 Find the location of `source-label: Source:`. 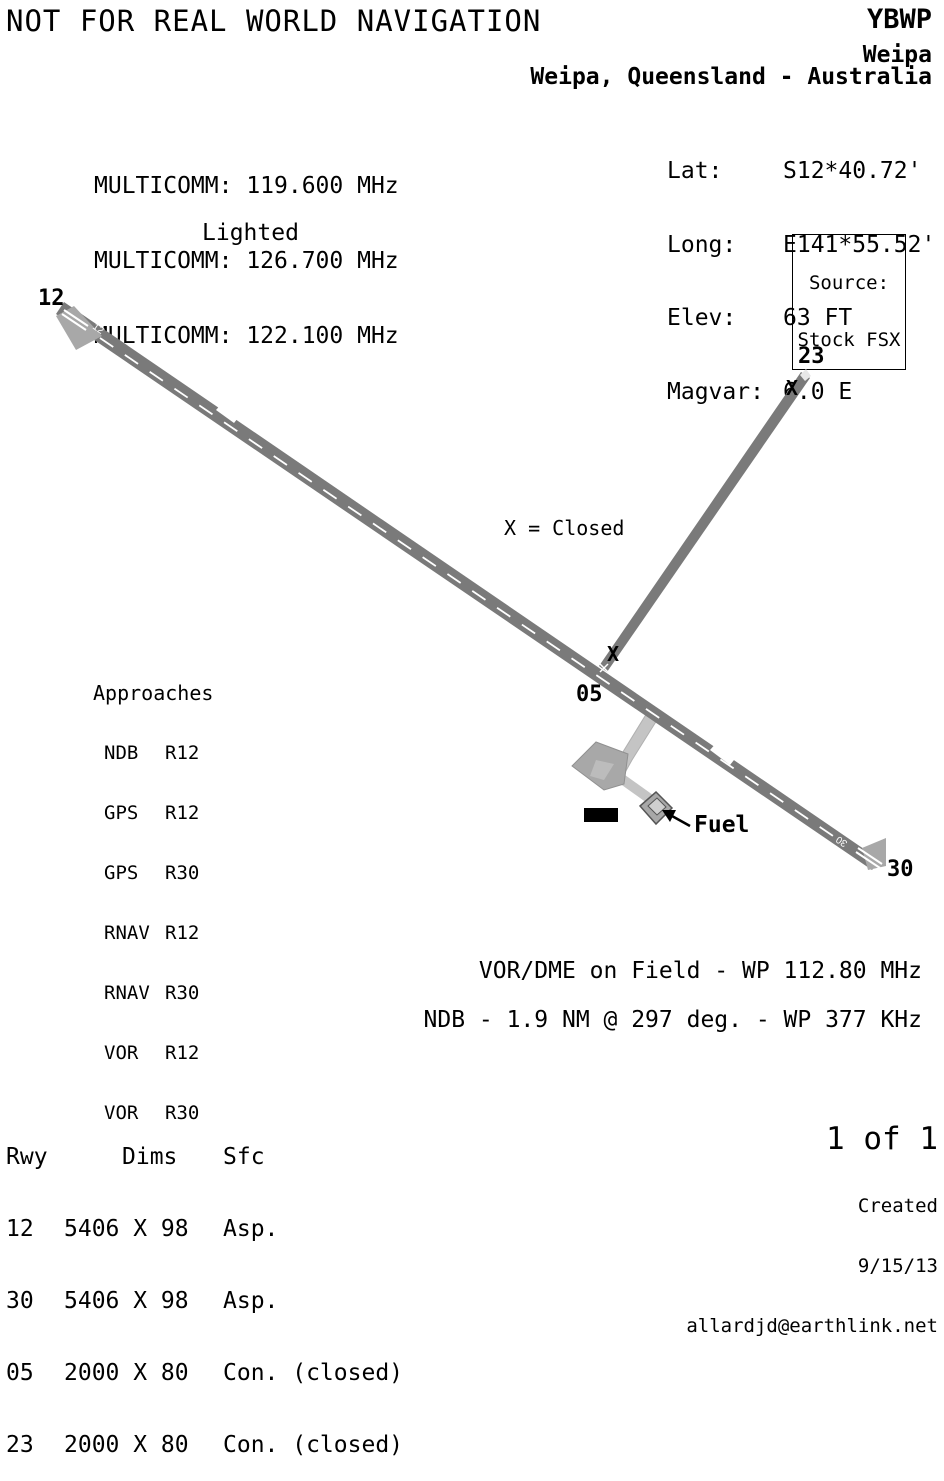

source-label: Source: is located at coordinates (849, 283).